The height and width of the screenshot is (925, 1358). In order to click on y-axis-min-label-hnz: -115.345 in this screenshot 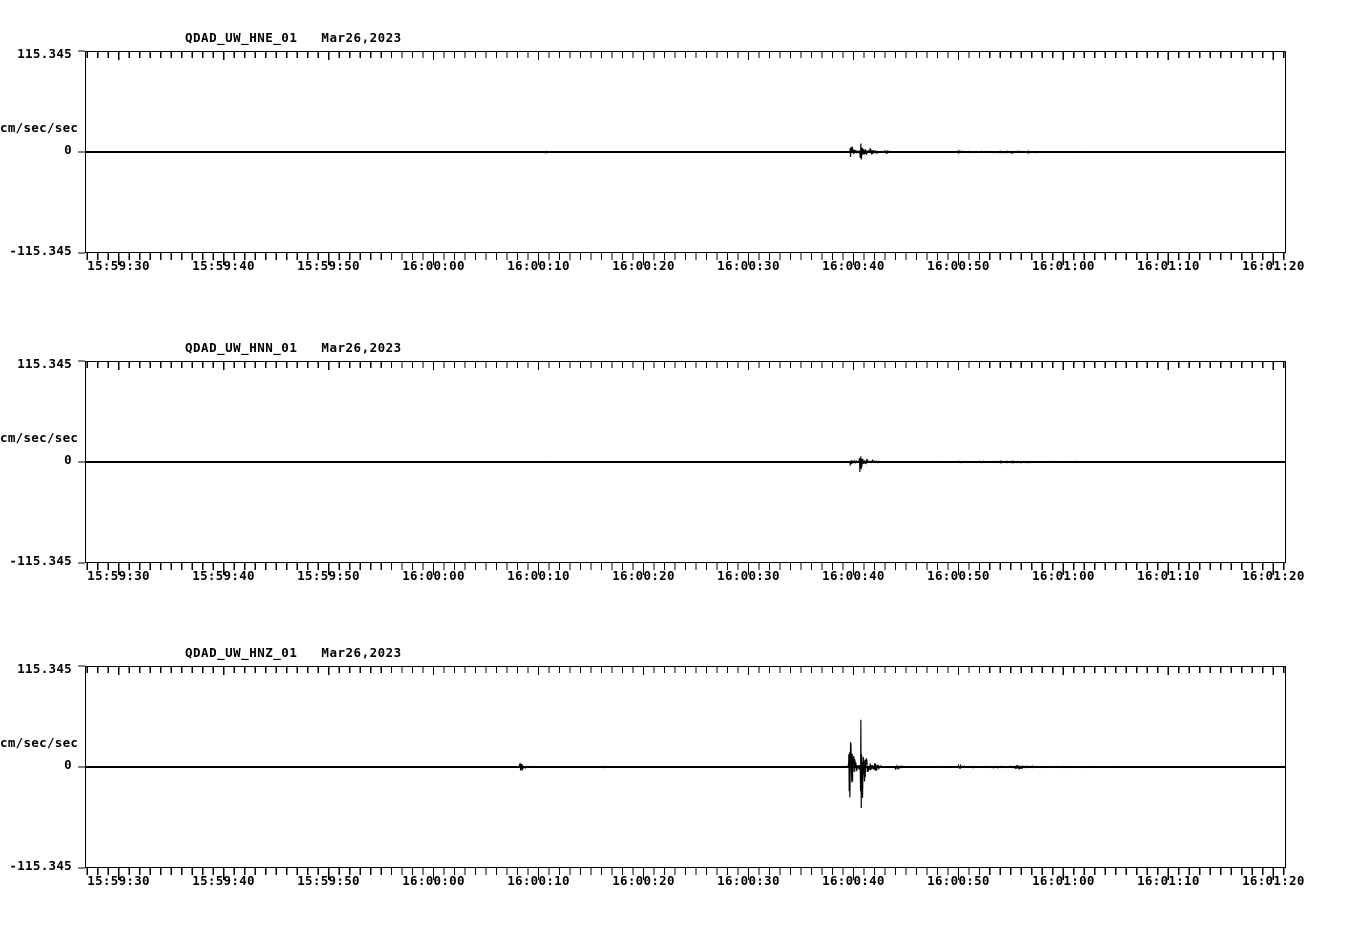, I will do `click(40, 865)`.